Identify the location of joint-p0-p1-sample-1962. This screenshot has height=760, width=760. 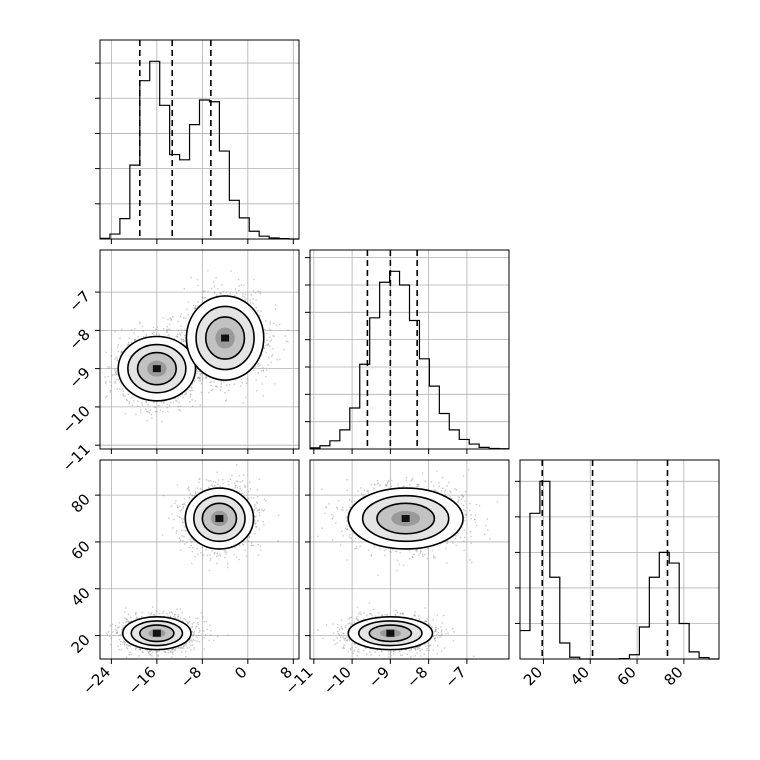
(197, 280).